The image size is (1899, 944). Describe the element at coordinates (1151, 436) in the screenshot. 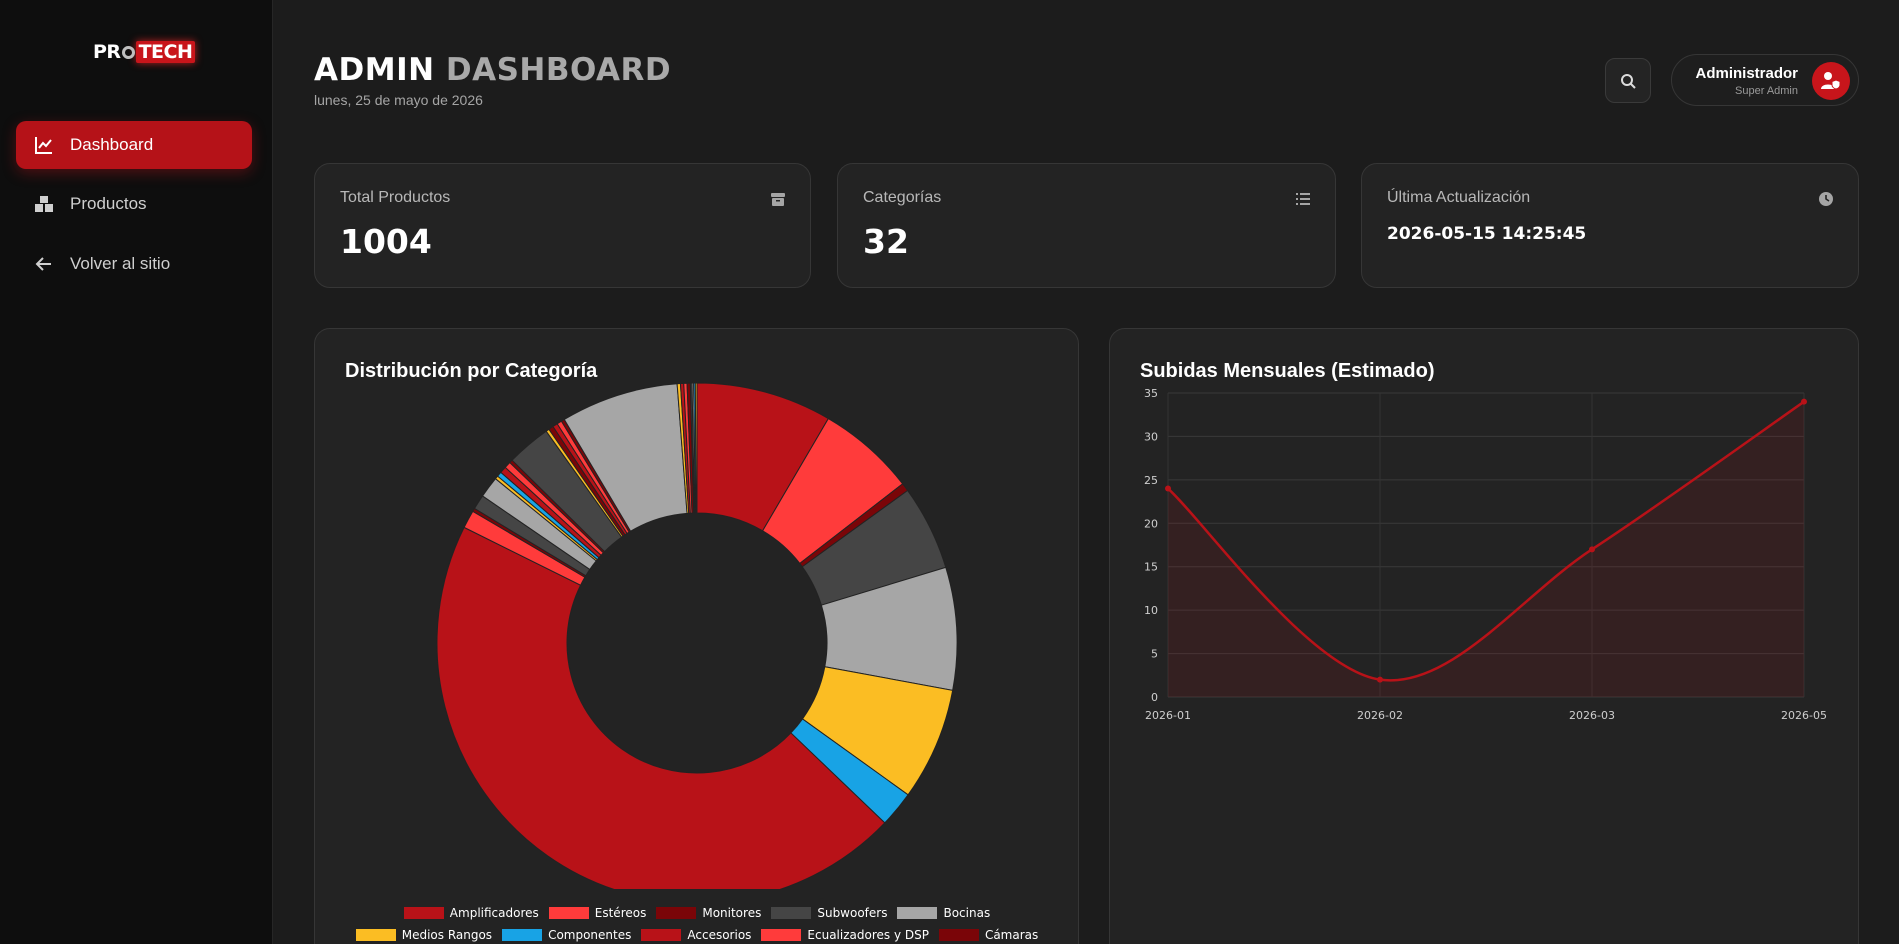

I see `y-tick-label: 30` at that location.